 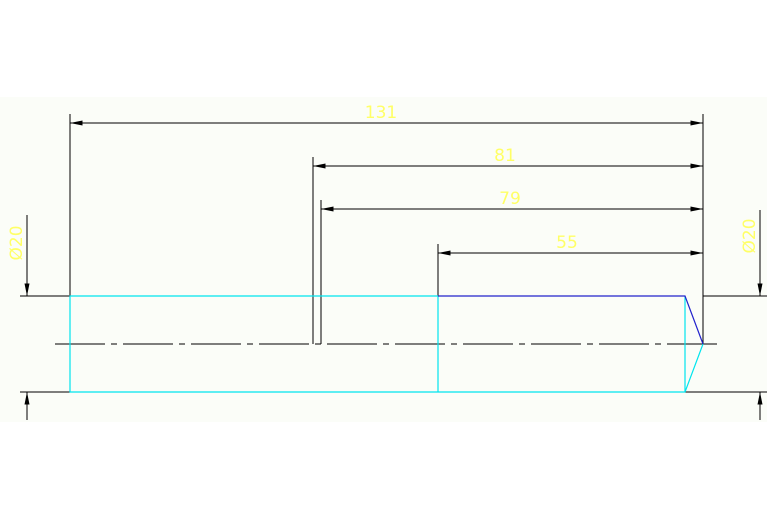 What do you see at coordinates (381, 113) in the screenshot?
I see `dimension-text-131: 131` at bounding box center [381, 113].